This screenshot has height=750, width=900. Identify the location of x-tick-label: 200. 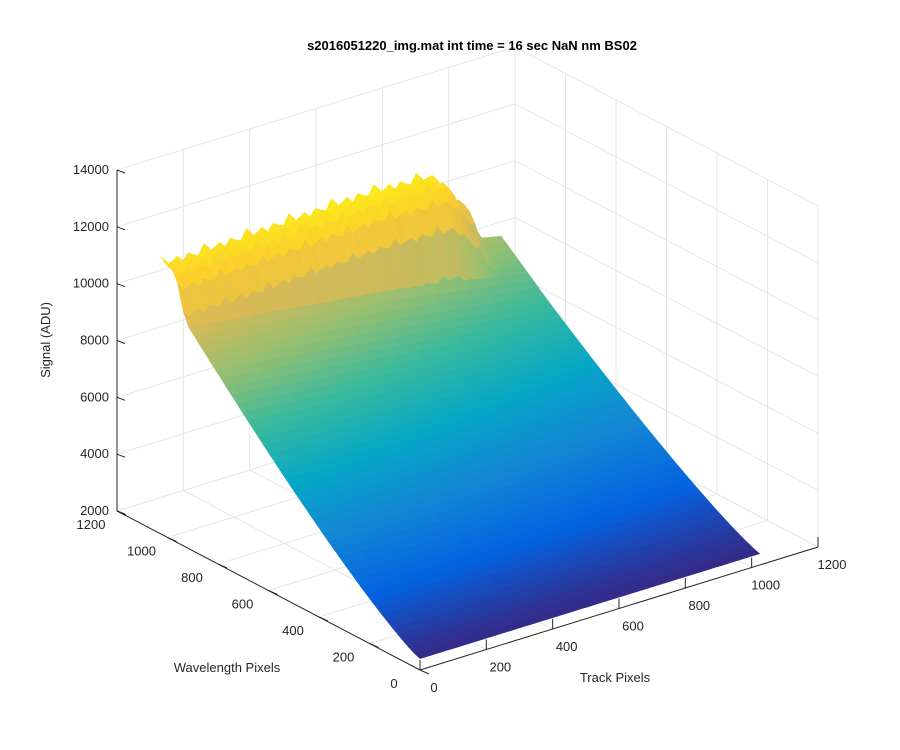
(500, 667).